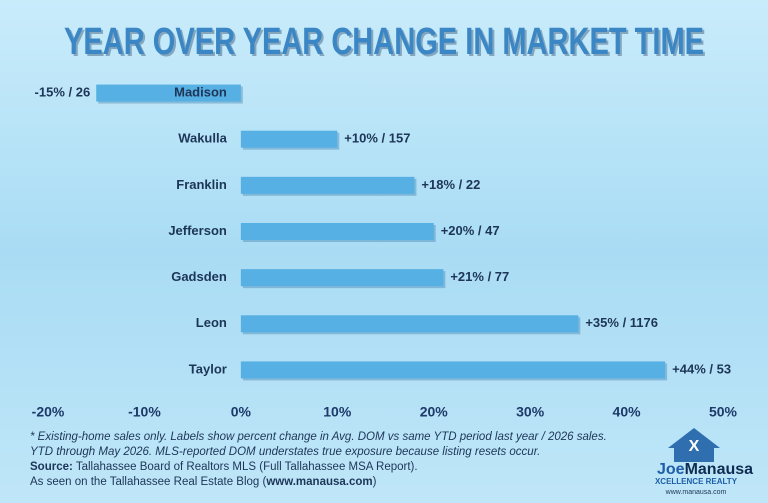  Describe the element at coordinates (719, 469) in the screenshot. I see `logo-brand-second: Manausa` at that location.